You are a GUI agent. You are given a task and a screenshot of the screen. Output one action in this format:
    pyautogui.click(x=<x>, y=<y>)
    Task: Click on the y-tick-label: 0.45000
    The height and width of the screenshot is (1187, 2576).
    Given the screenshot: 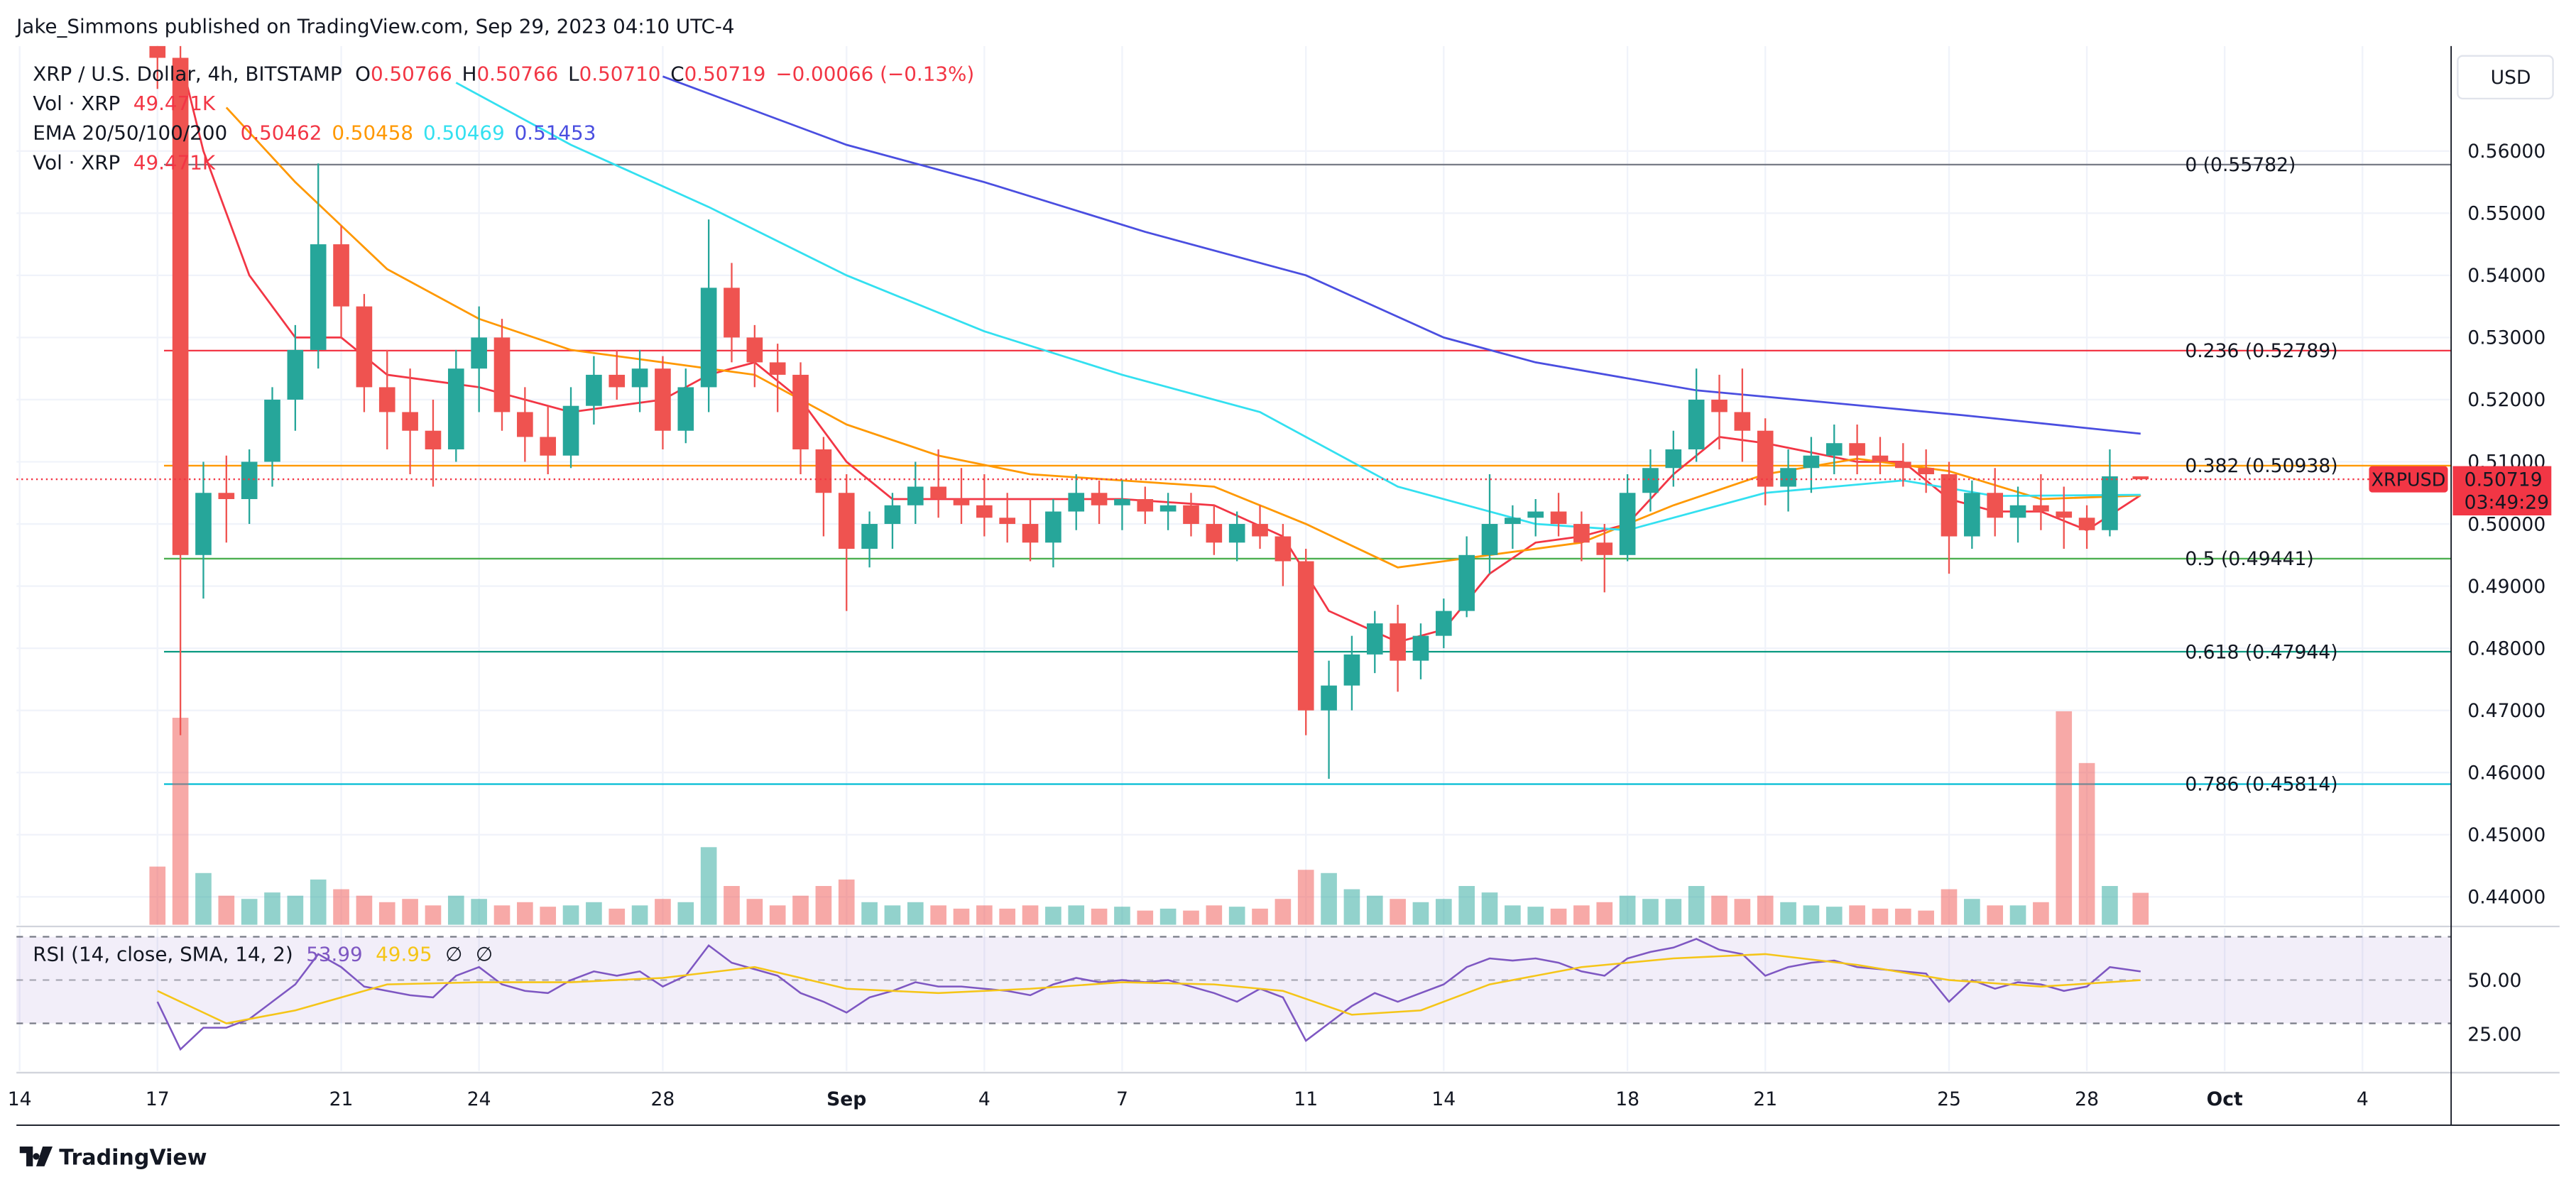 What is the action you would take?
    pyautogui.click(x=2506, y=835)
    